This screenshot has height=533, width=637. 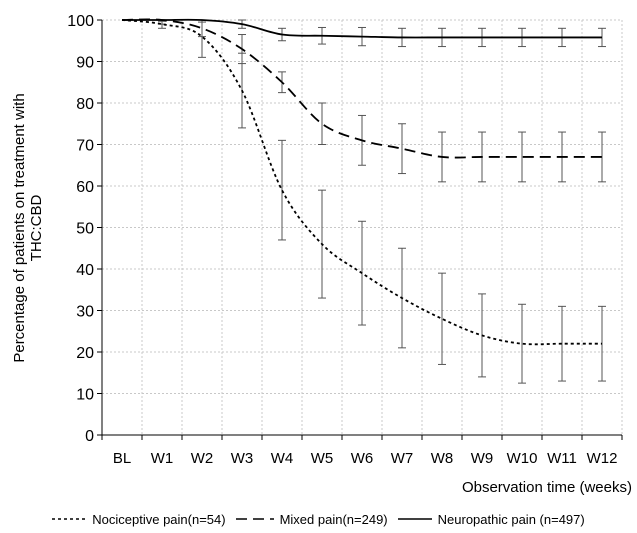 What do you see at coordinates (36, 228) in the screenshot?
I see `y-axis-label-line-2: THC:CBD` at bounding box center [36, 228].